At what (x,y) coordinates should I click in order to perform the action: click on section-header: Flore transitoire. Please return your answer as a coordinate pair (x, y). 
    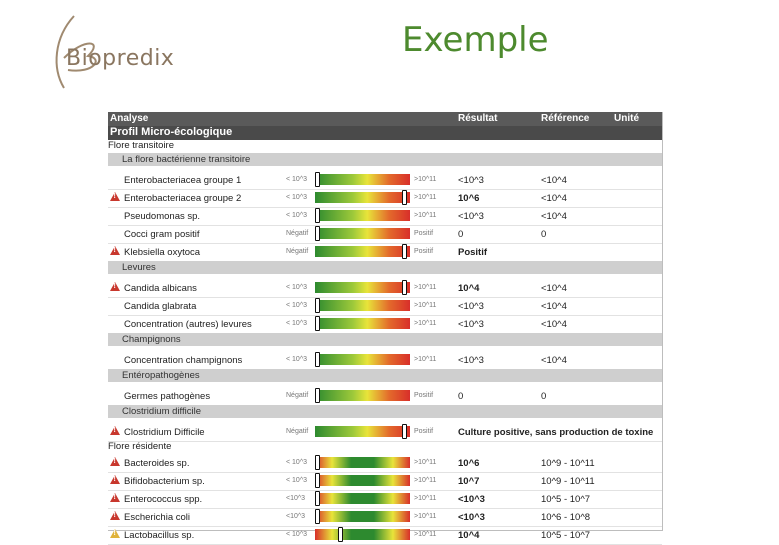
    Looking at the image, I should click on (385, 145).